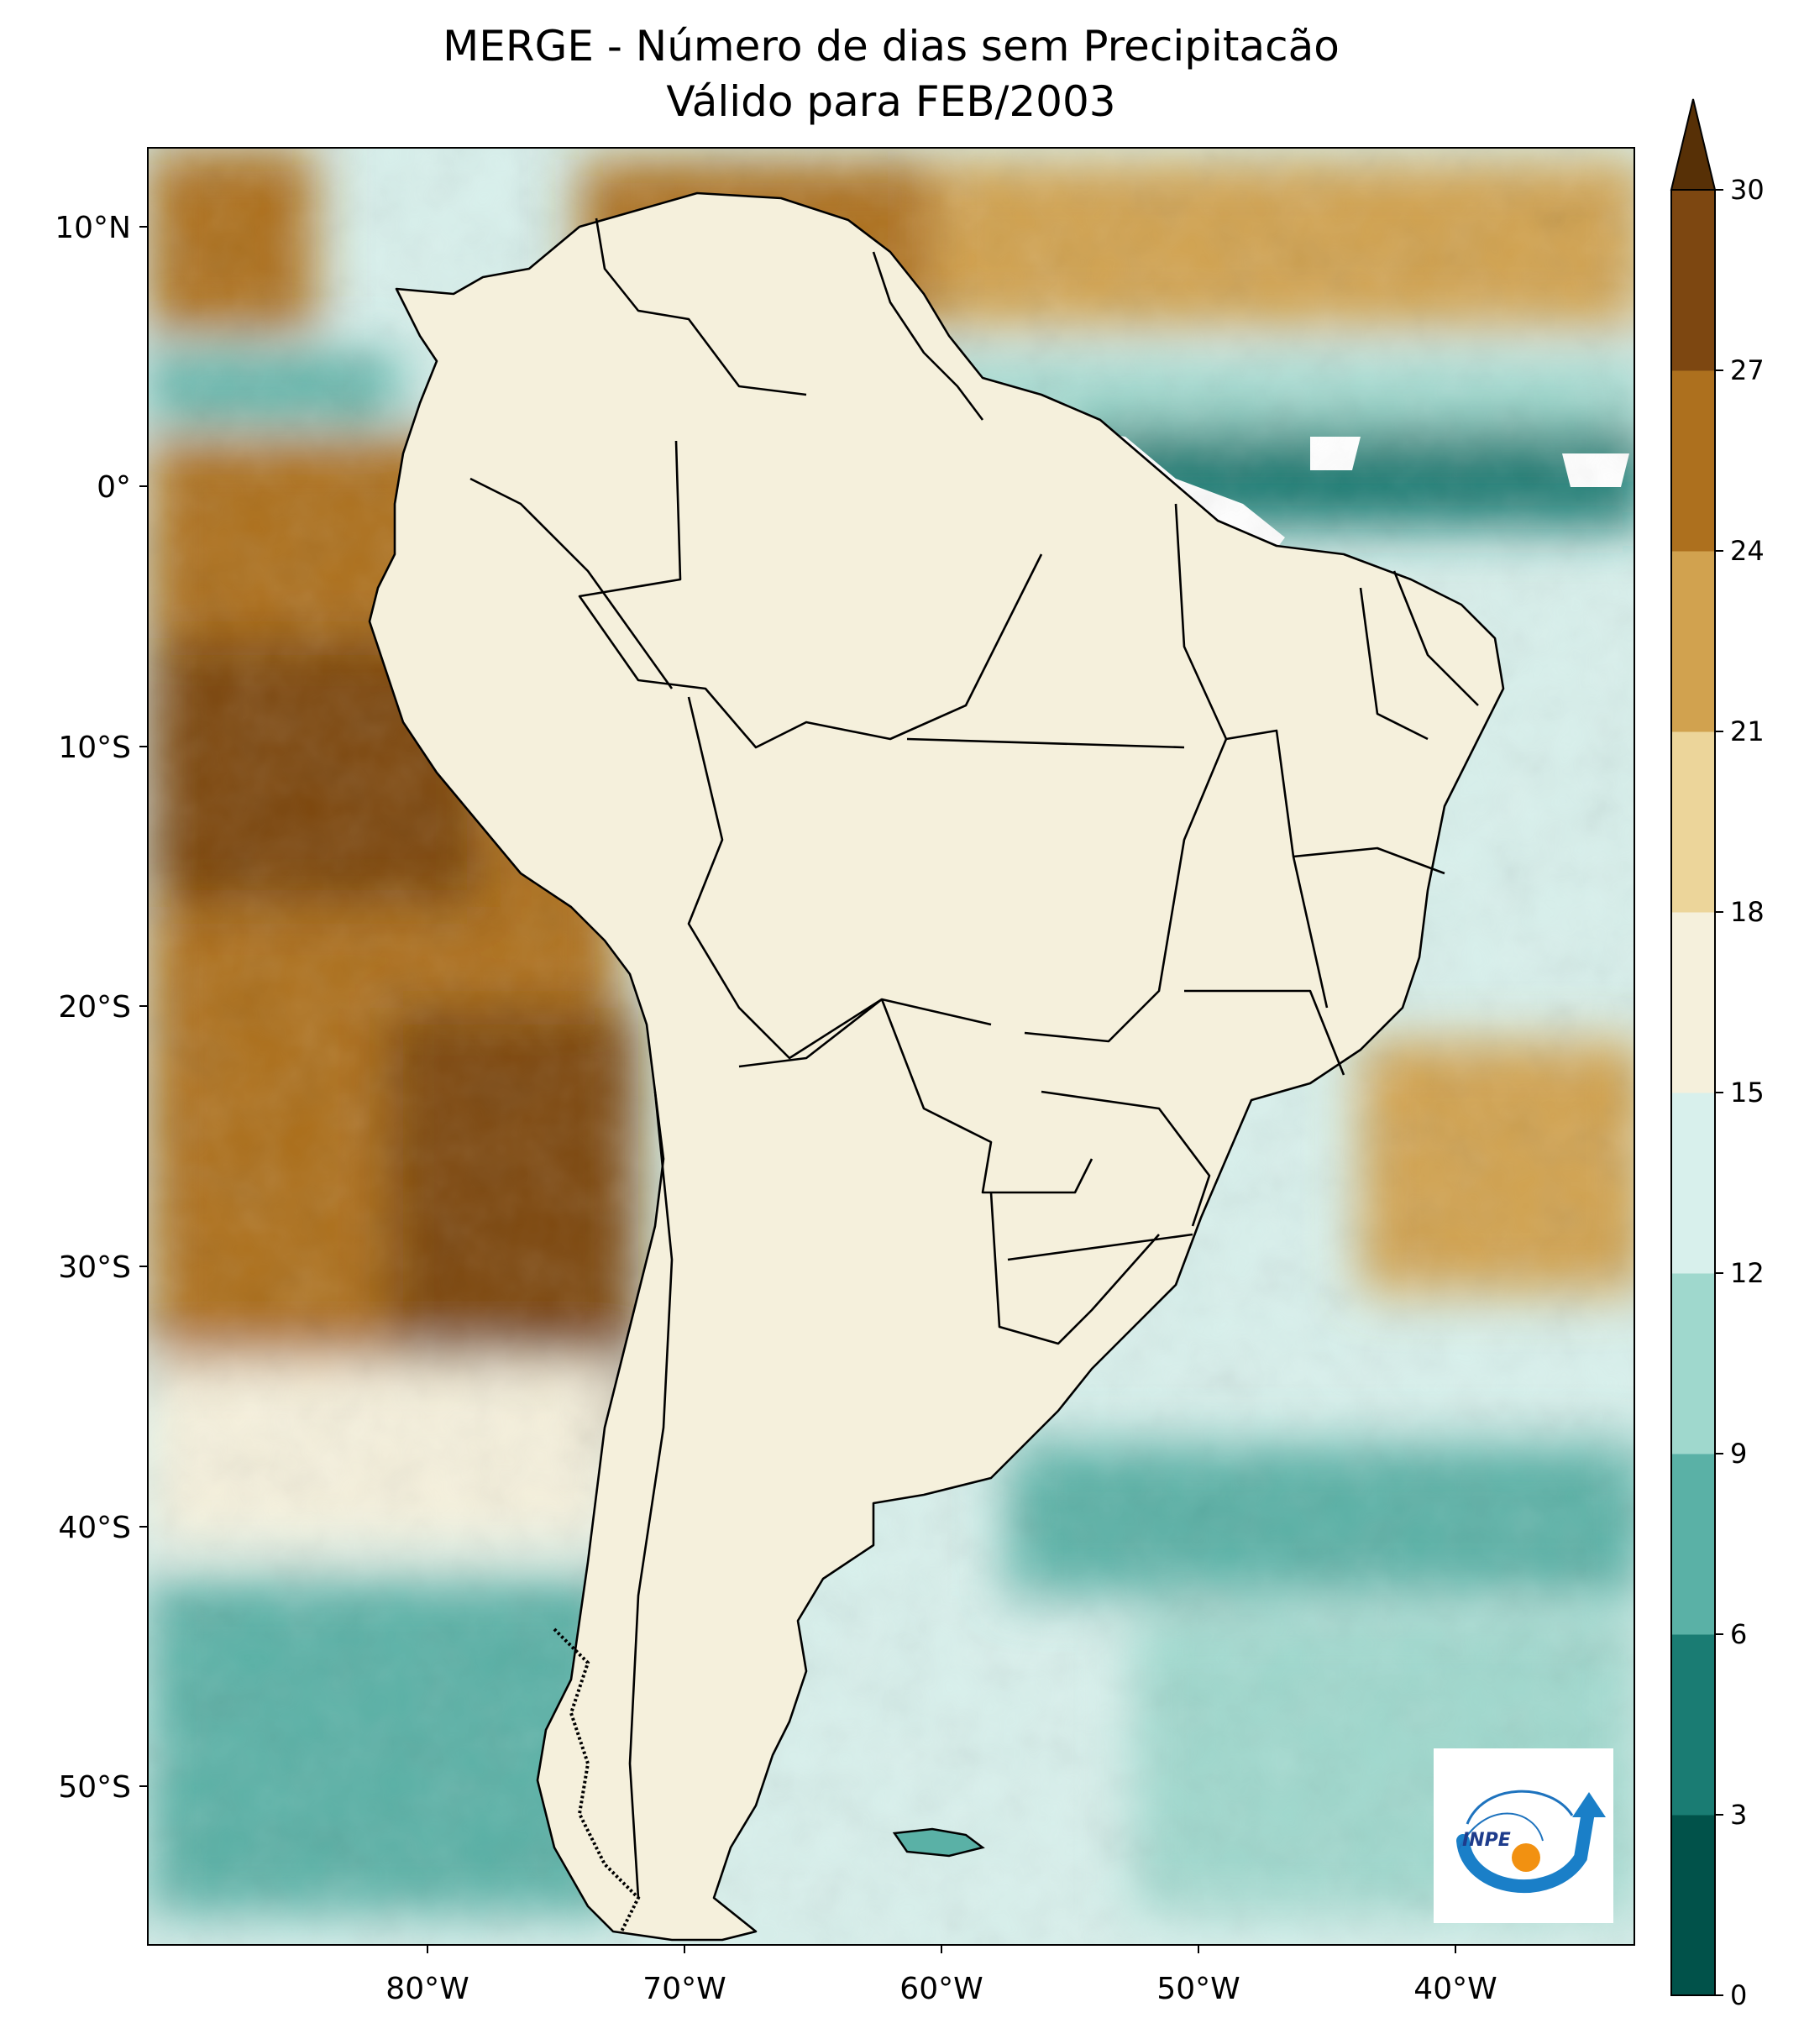 This screenshot has height=2044, width=1804. Describe the element at coordinates (94, 1788) in the screenshot. I see `y-tick-label: 50°S` at that location.